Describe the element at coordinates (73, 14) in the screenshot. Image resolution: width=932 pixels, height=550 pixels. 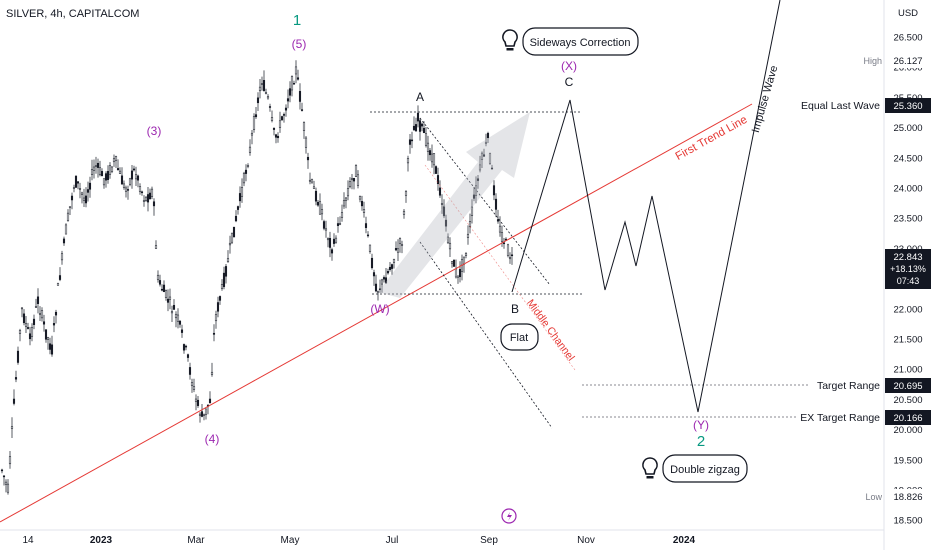
I see `symbol-title: SILVER, 4h, CAPITALCOM` at that location.